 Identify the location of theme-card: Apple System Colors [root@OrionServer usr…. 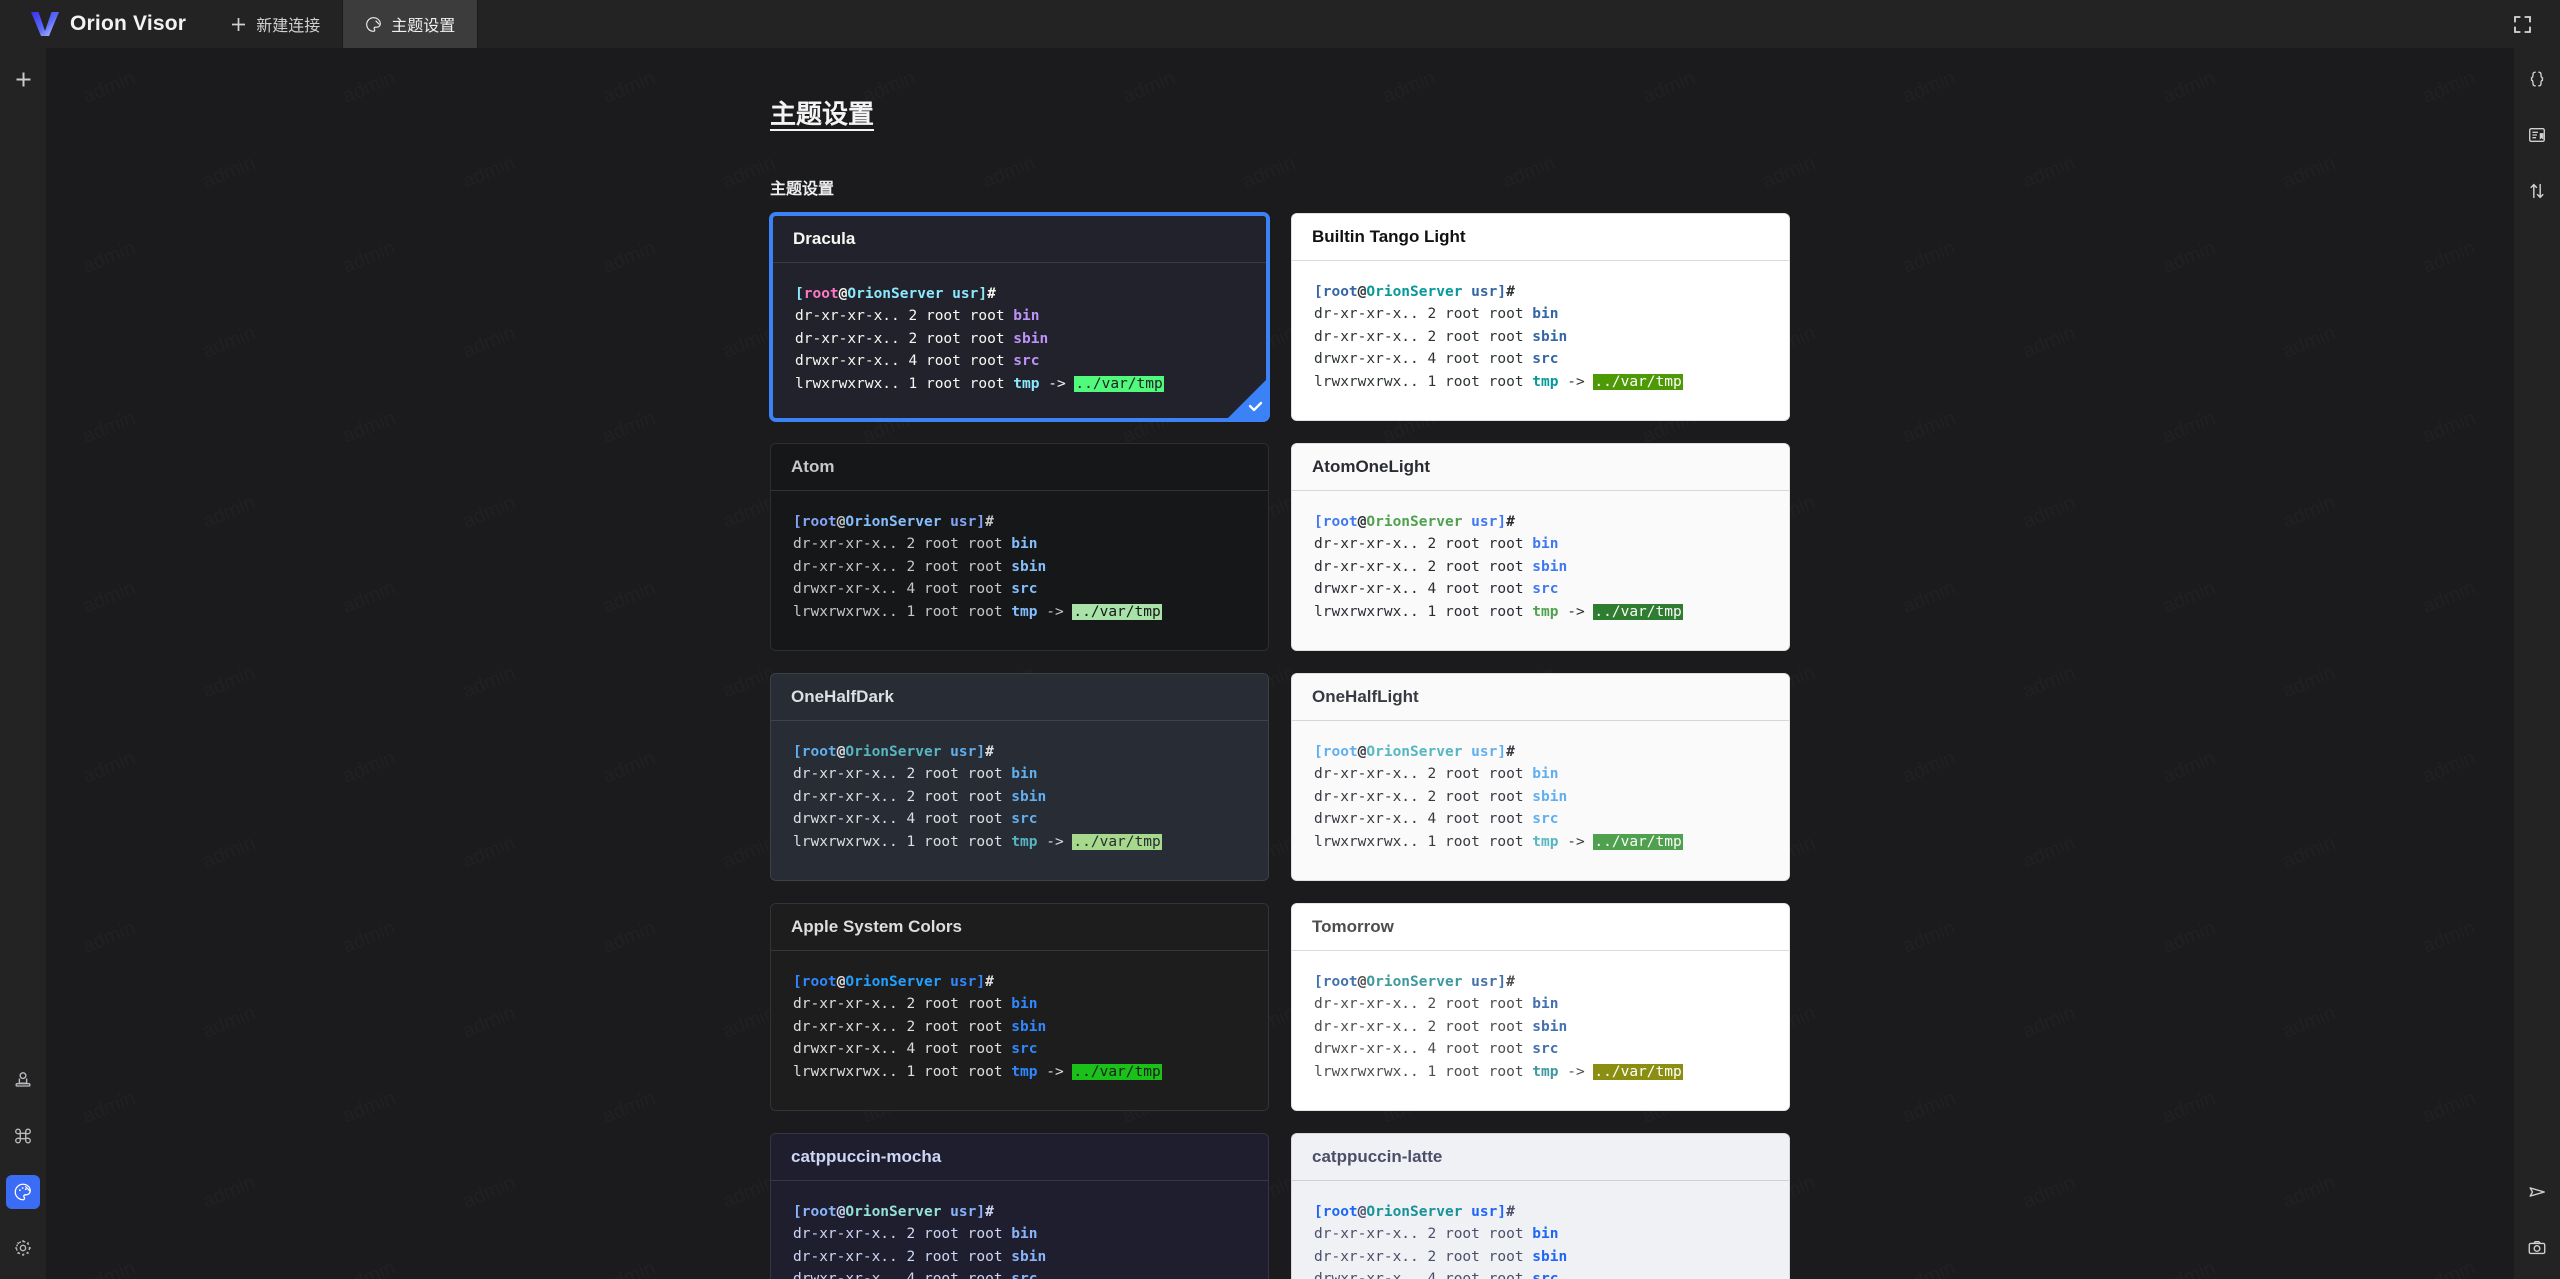
(1019, 1007).